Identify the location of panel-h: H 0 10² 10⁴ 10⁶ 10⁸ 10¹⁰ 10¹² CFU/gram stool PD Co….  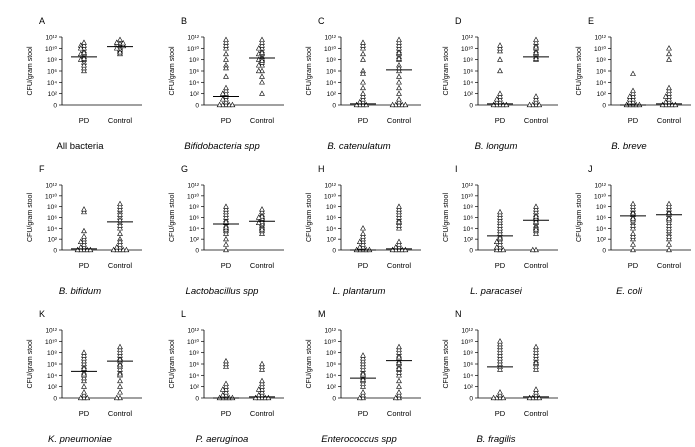
(363, 230).